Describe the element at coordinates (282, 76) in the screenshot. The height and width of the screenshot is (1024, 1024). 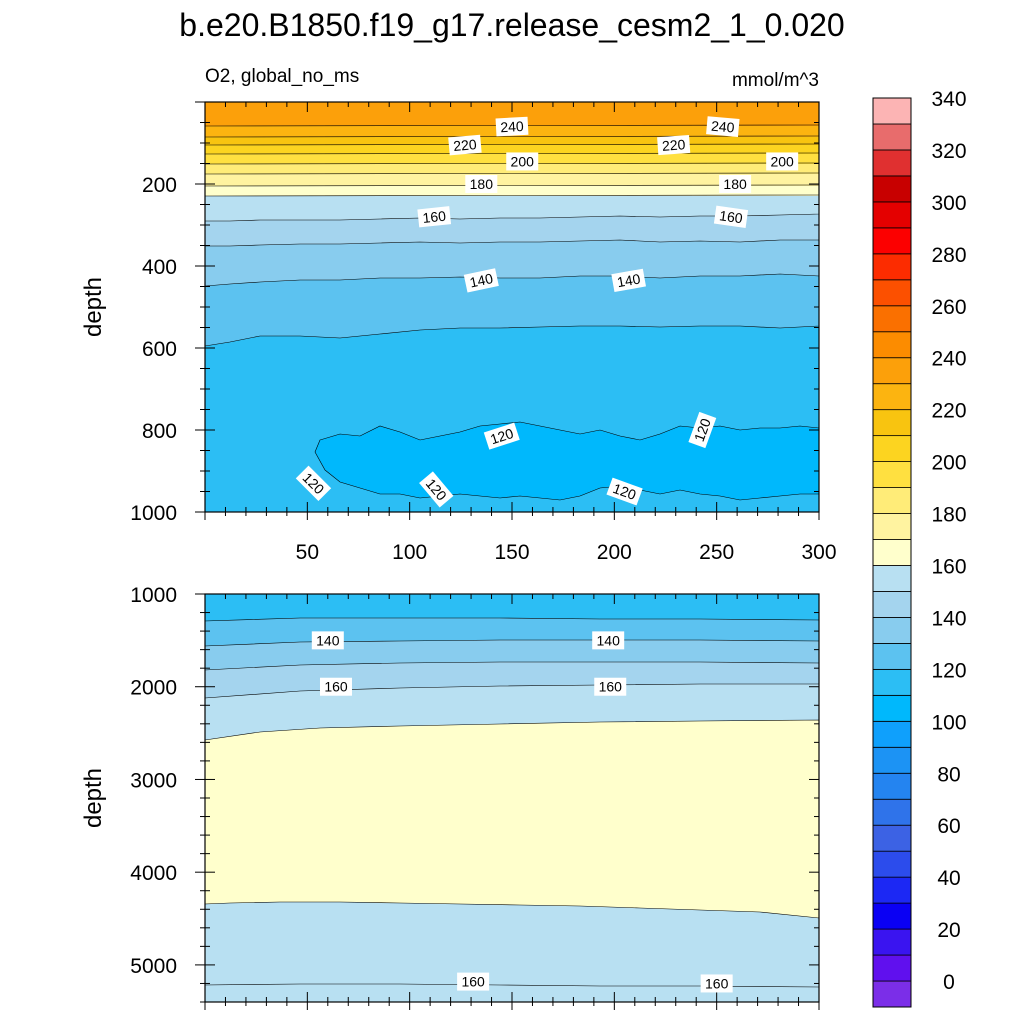
I see `chart-subtitle-left: O2, global_no_ms` at that location.